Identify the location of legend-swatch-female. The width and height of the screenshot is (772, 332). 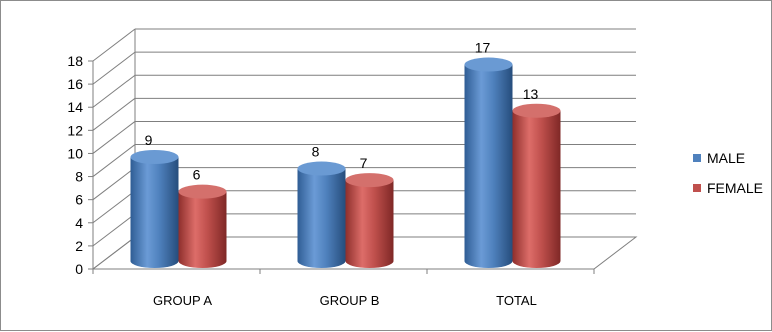
(697, 188).